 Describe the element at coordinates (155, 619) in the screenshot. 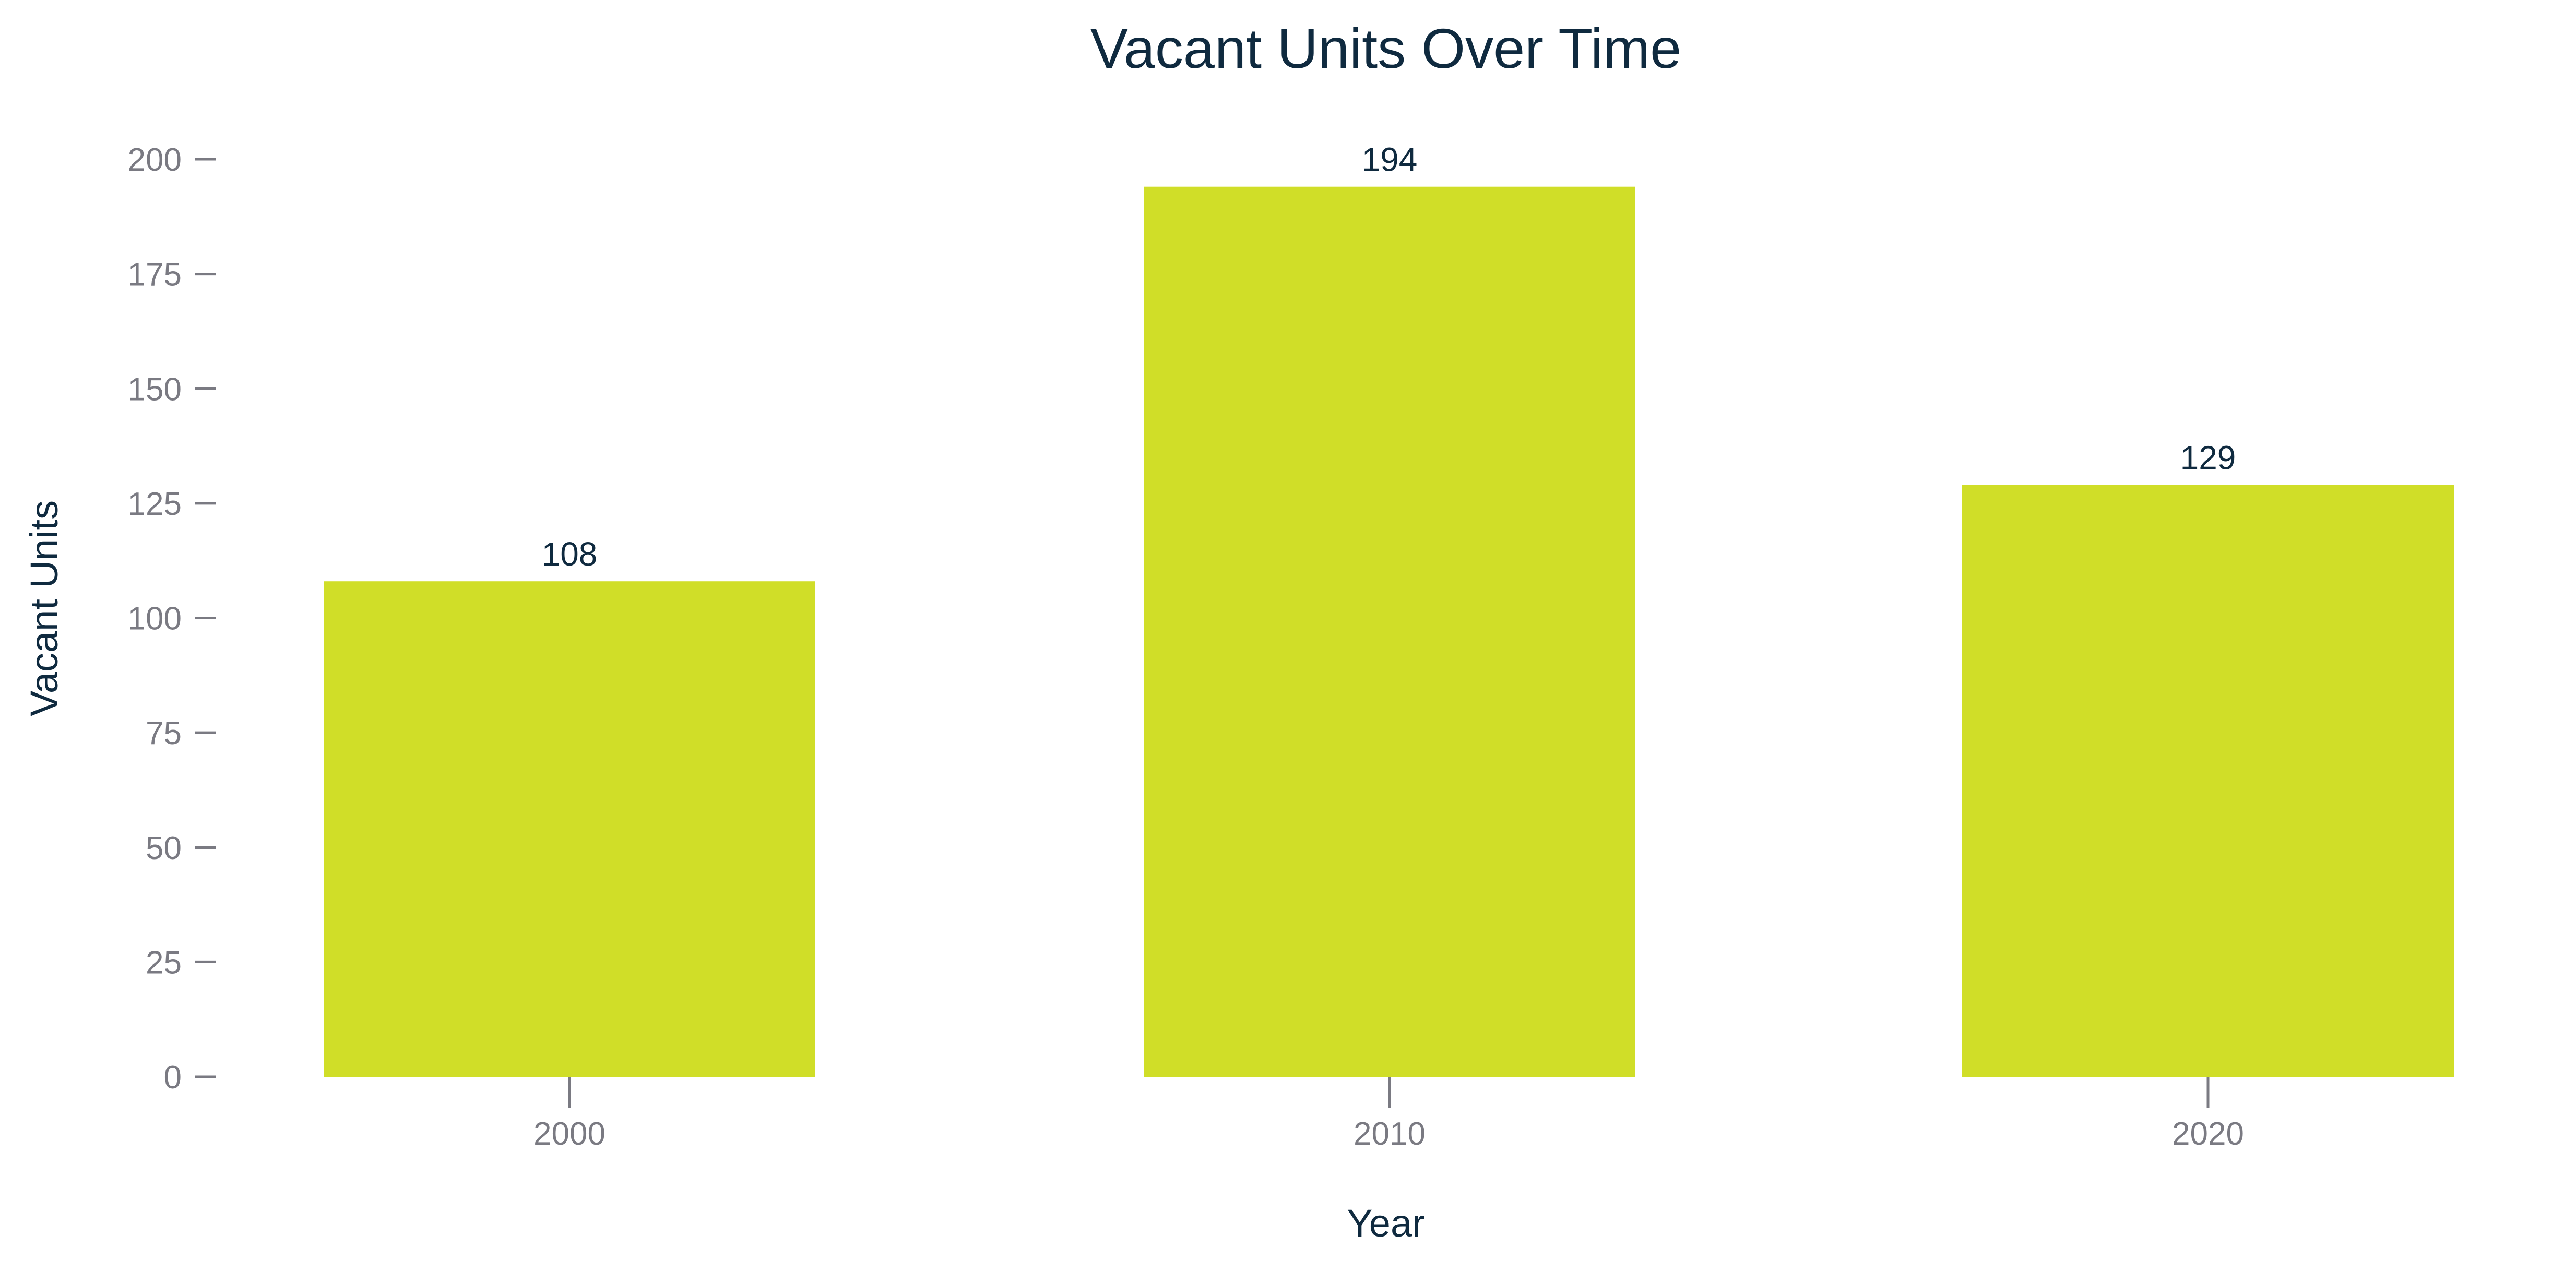

I see `y-tick-label: 100` at that location.